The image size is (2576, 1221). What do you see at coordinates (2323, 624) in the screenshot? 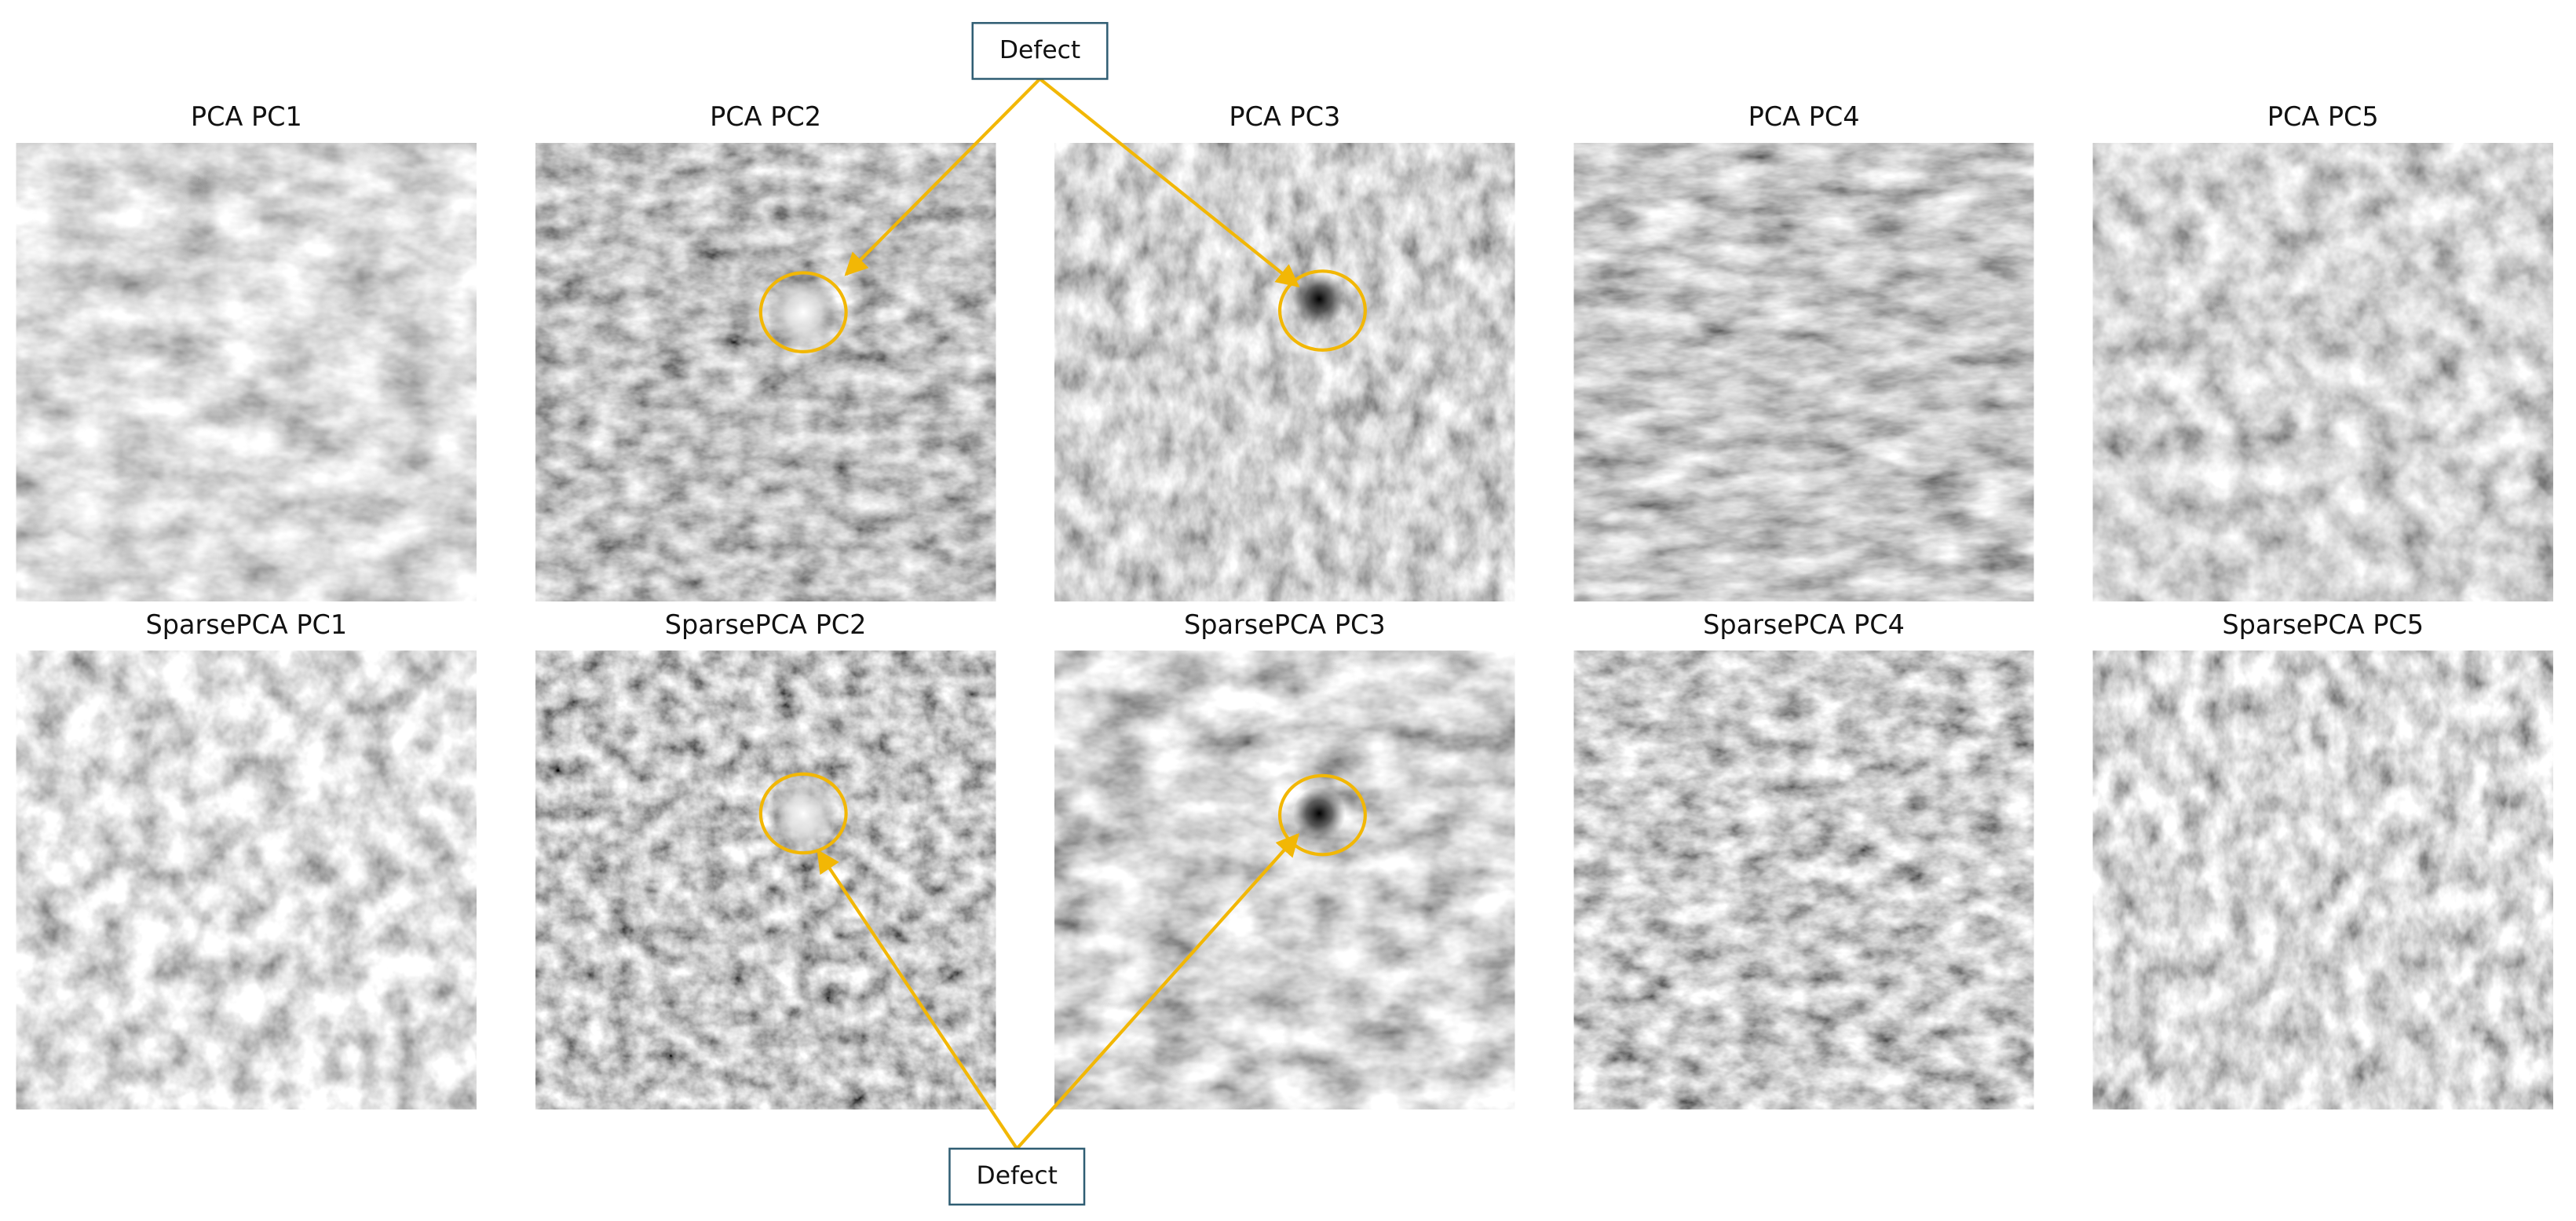
I see `panel-title: SparsePCA PC5` at bounding box center [2323, 624].